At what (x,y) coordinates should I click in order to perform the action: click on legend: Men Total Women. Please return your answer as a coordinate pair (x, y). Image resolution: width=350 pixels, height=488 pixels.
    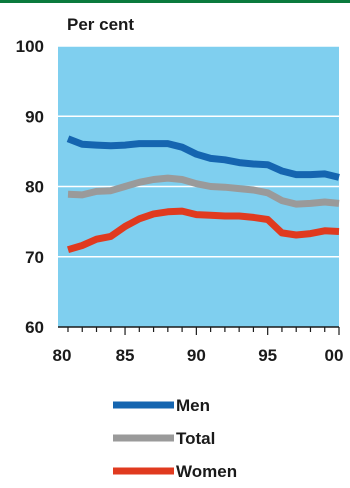
    Looking at the image, I should click on (175, 438).